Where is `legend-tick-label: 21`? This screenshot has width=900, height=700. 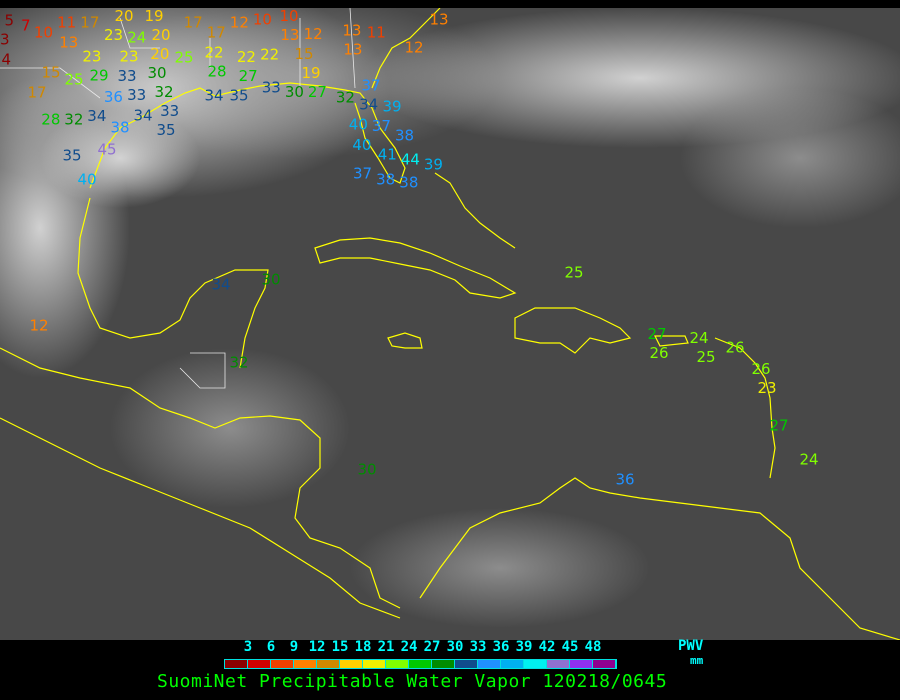 legend-tick-label: 21 is located at coordinates (386, 647).